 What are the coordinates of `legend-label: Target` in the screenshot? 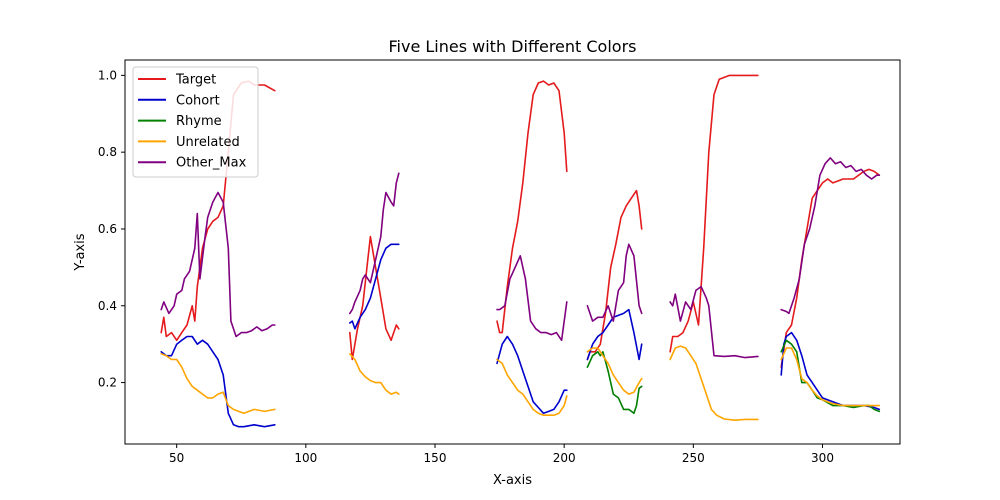 It's located at (195, 80).